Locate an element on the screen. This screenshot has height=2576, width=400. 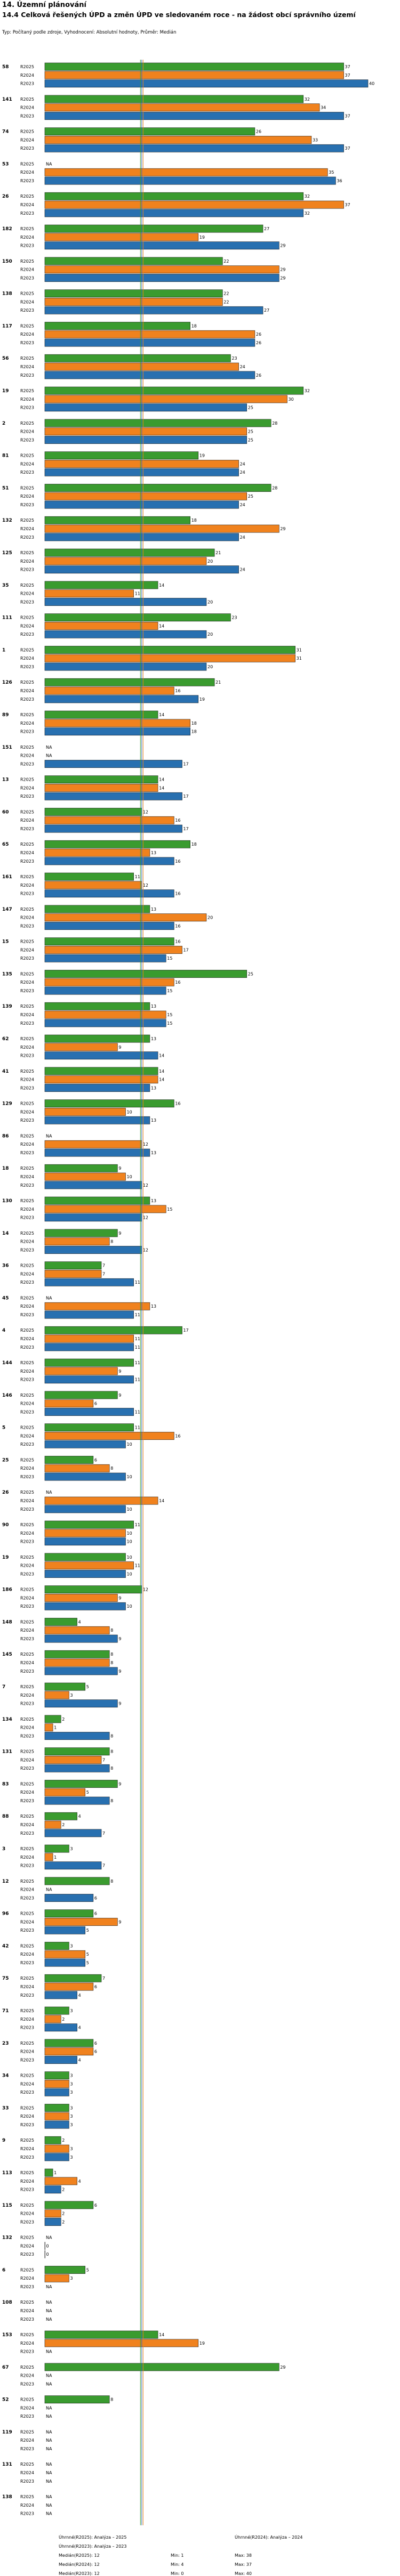
data-label: 26 is located at coordinates (258, 334).